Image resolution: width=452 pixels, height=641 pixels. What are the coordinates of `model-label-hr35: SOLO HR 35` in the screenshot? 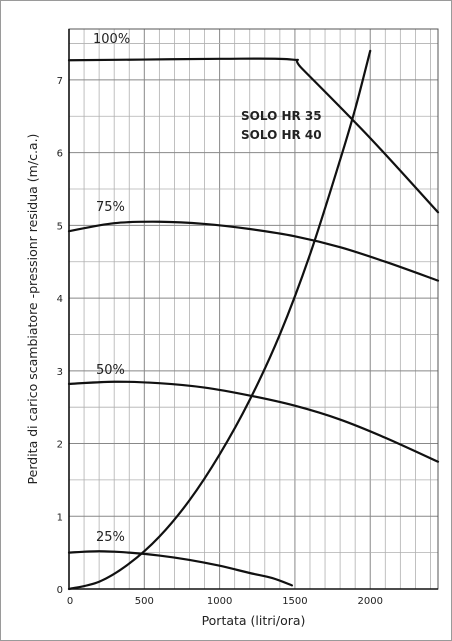 It's located at (281, 116).